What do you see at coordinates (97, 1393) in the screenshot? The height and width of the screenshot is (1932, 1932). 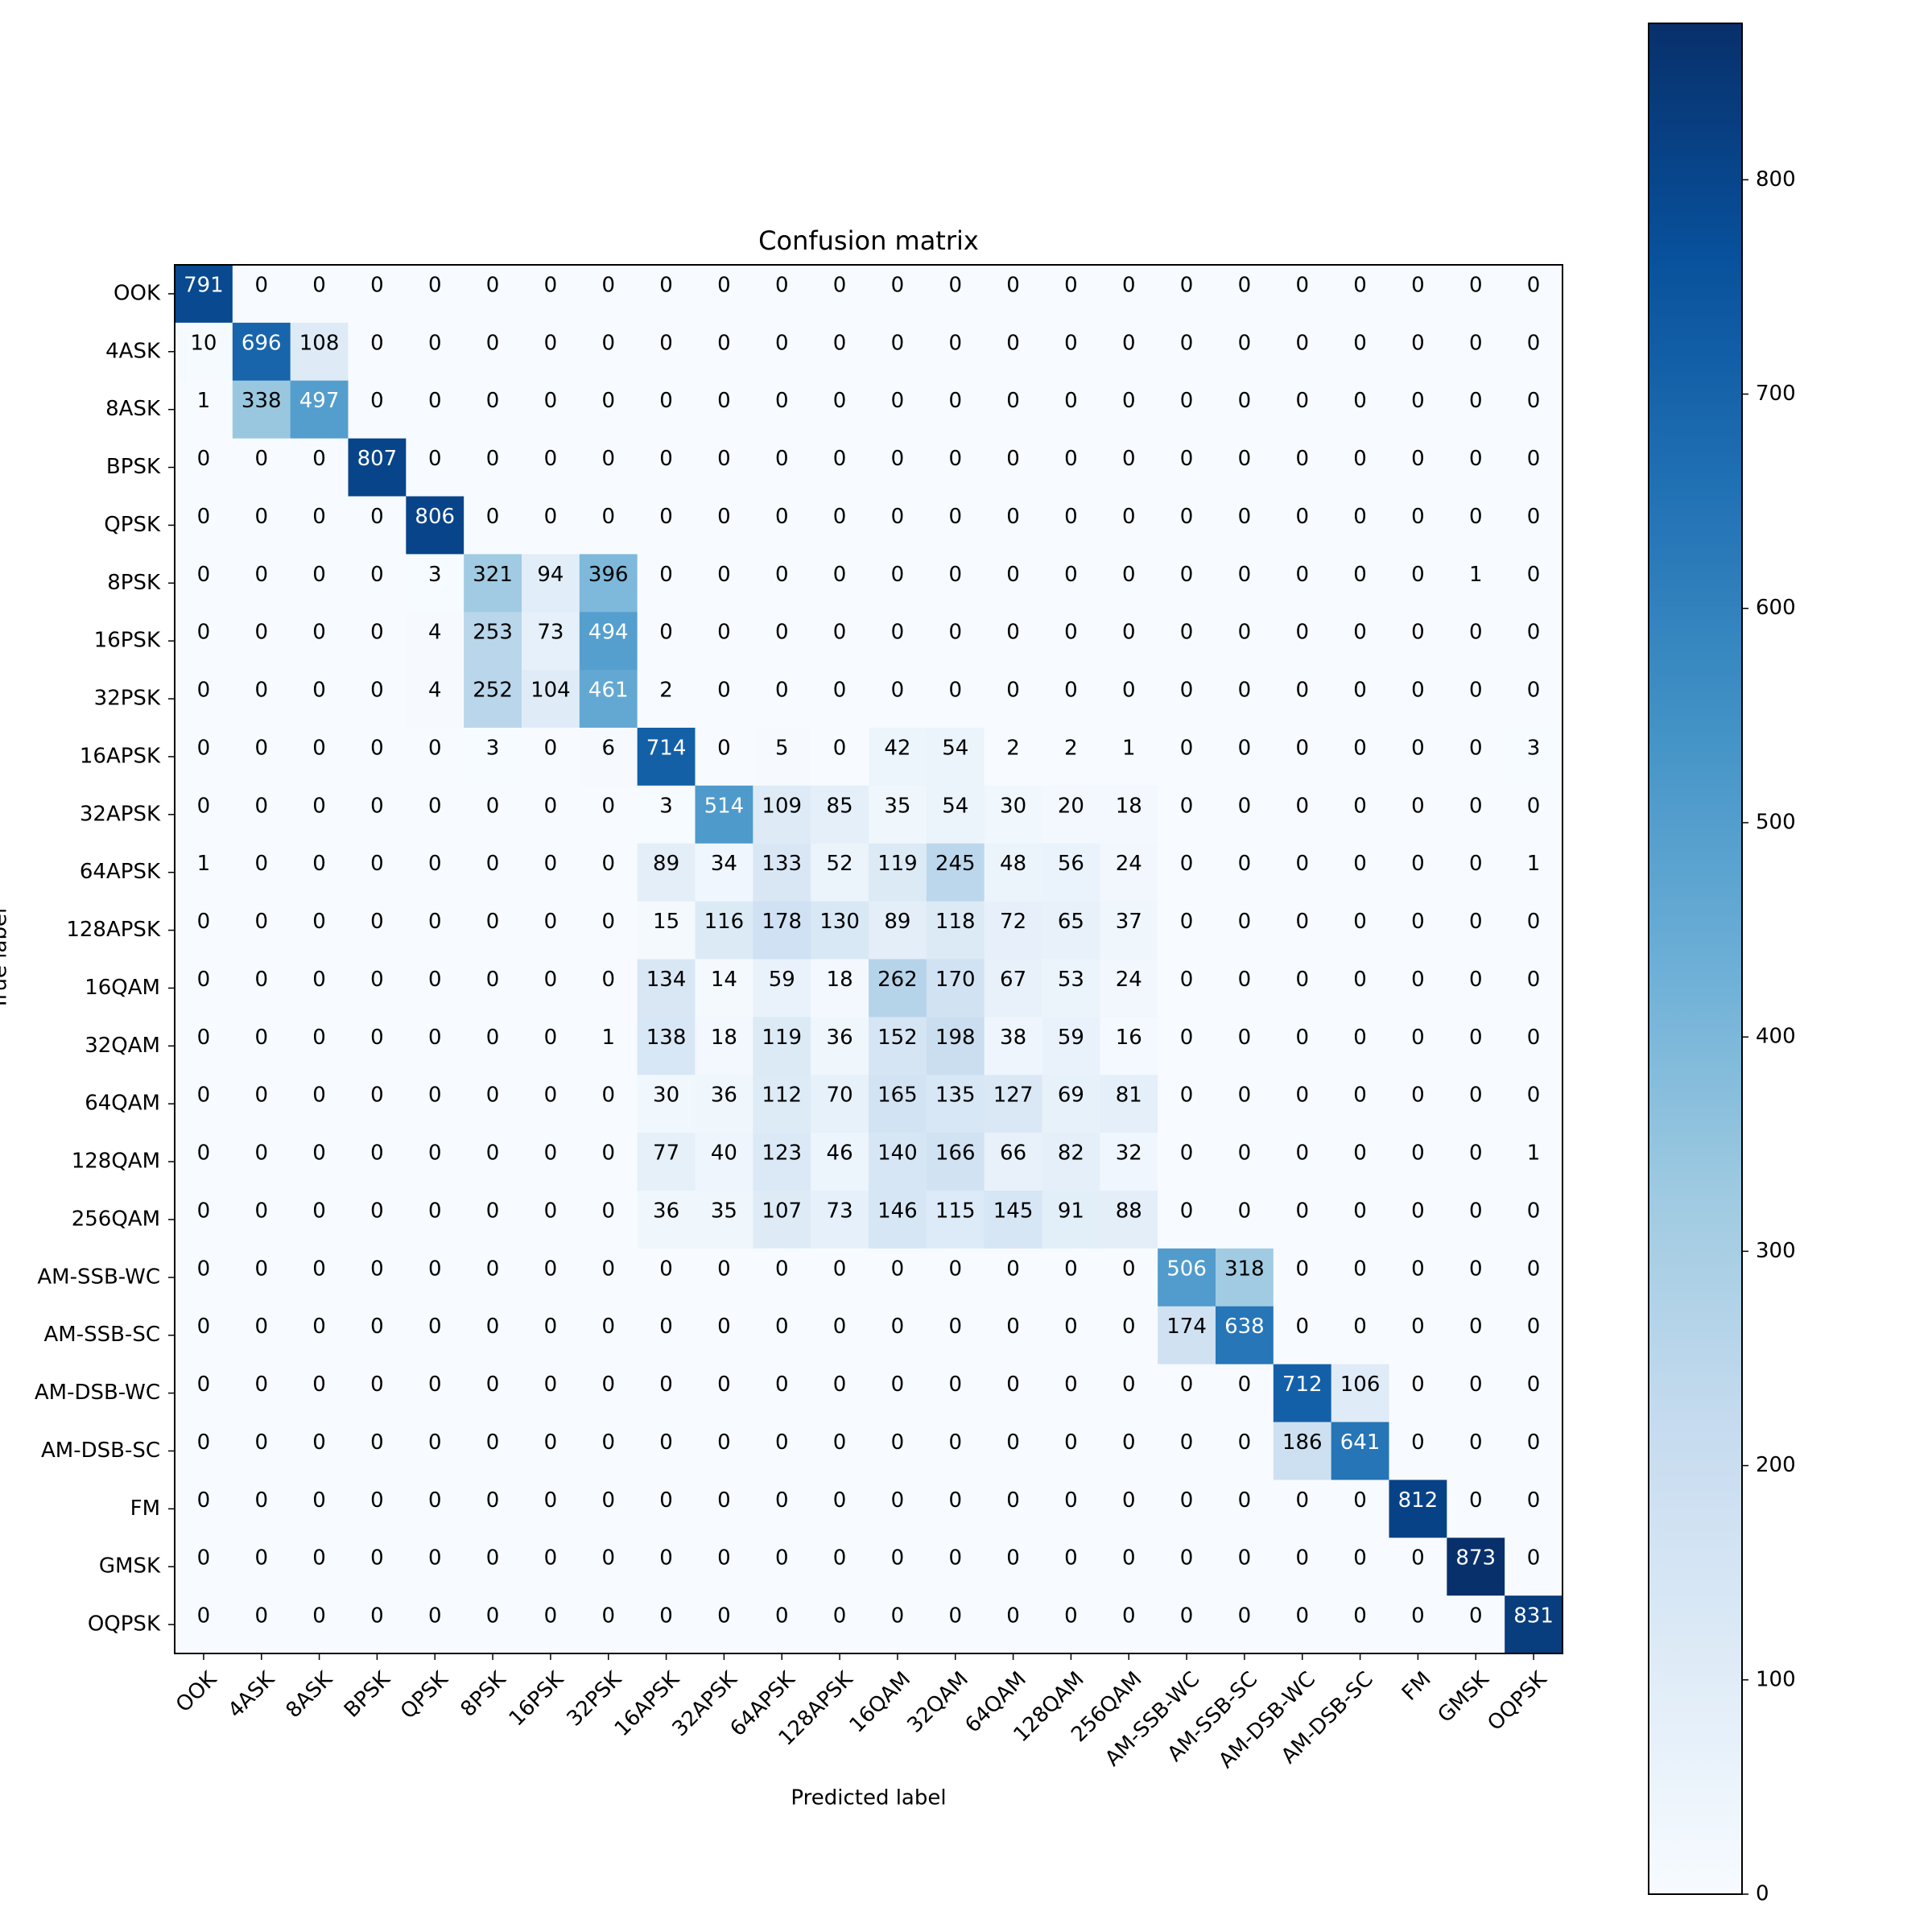 I see `y-tick-label: AM-DSB-WC` at bounding box center [97, 1393].